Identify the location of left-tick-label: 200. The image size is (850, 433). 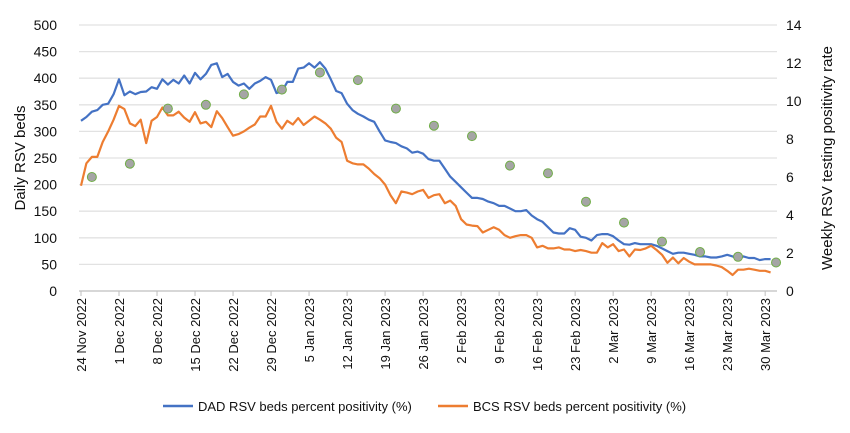
(46, 185).